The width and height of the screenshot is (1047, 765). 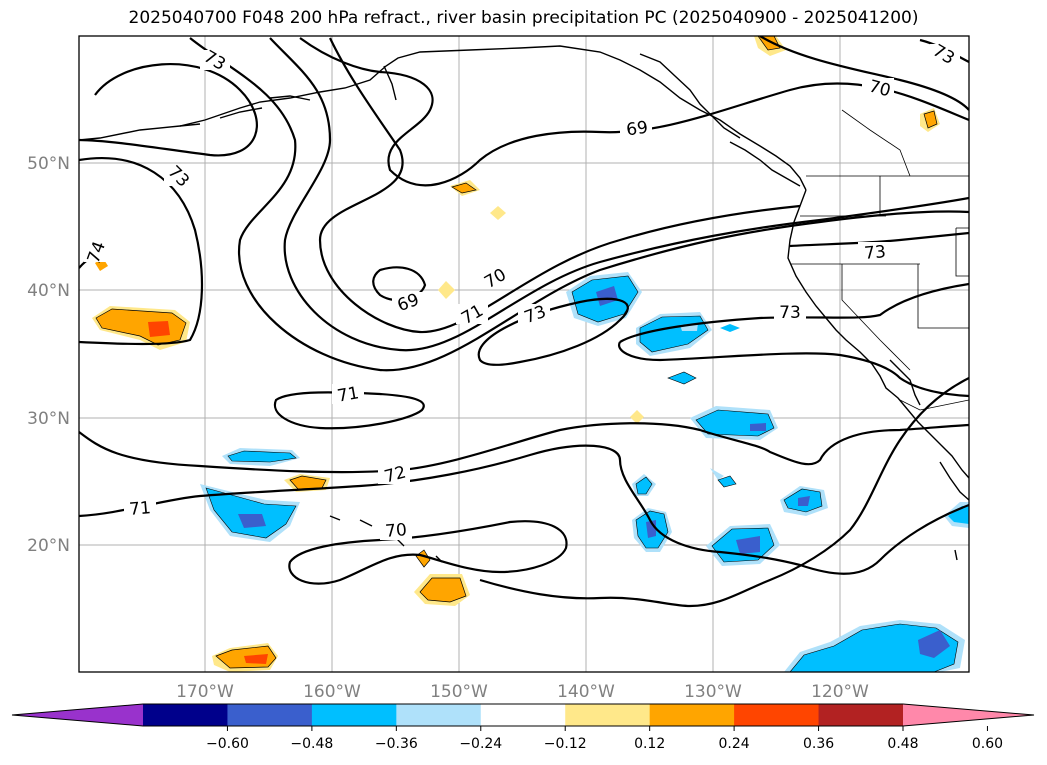 What do you see at coordinates (139, 509) in the screenshot?
I see `contour-label-71-south: 71` at bounding box center [139, 509].